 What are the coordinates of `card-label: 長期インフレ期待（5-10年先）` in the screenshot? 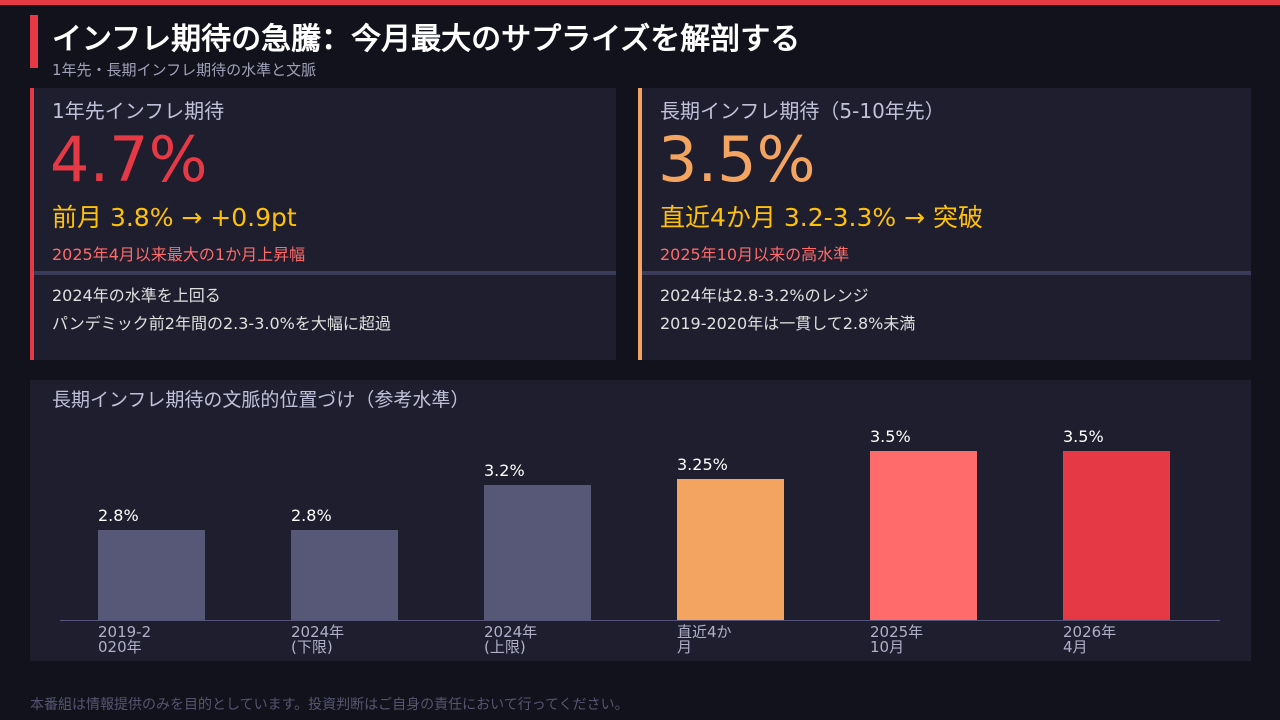 It's located at (802, 111).